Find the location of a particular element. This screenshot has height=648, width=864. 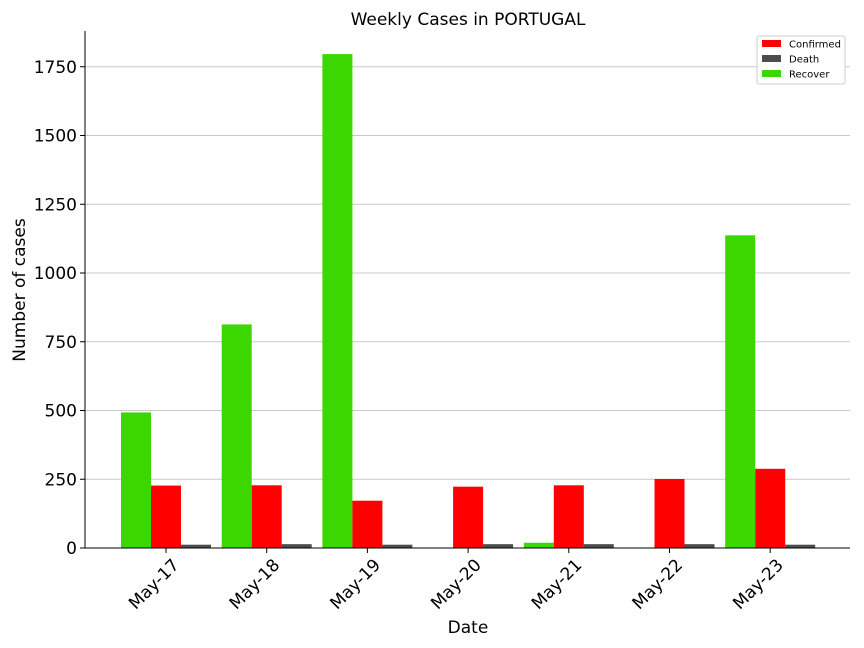

x-tick-label: May-19 is located at coordinates (356, 584).